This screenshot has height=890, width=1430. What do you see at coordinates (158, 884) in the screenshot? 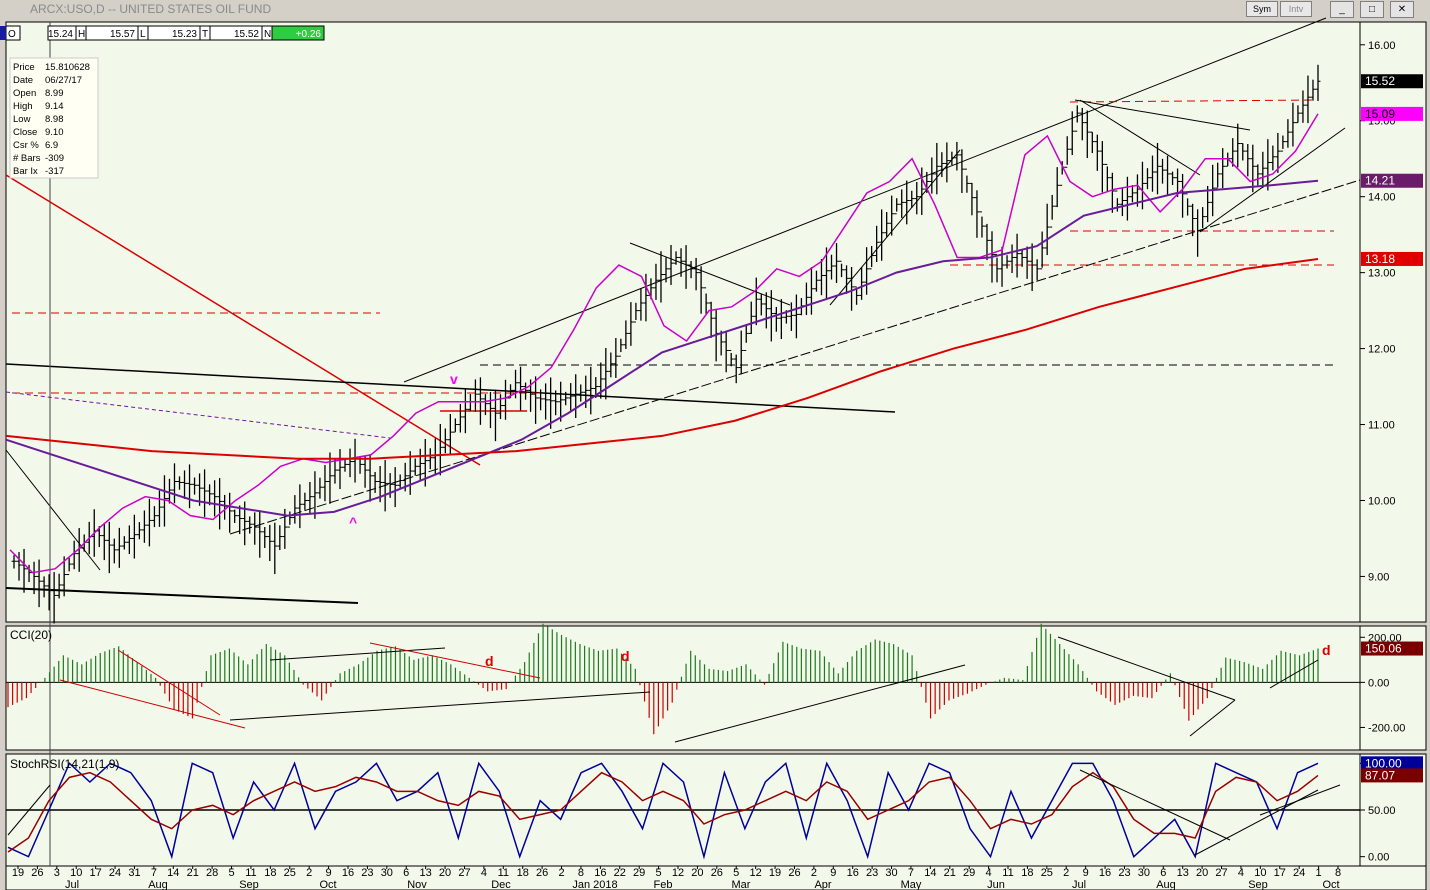
I see `month-label: Aug` at bounding box center [158, 884].